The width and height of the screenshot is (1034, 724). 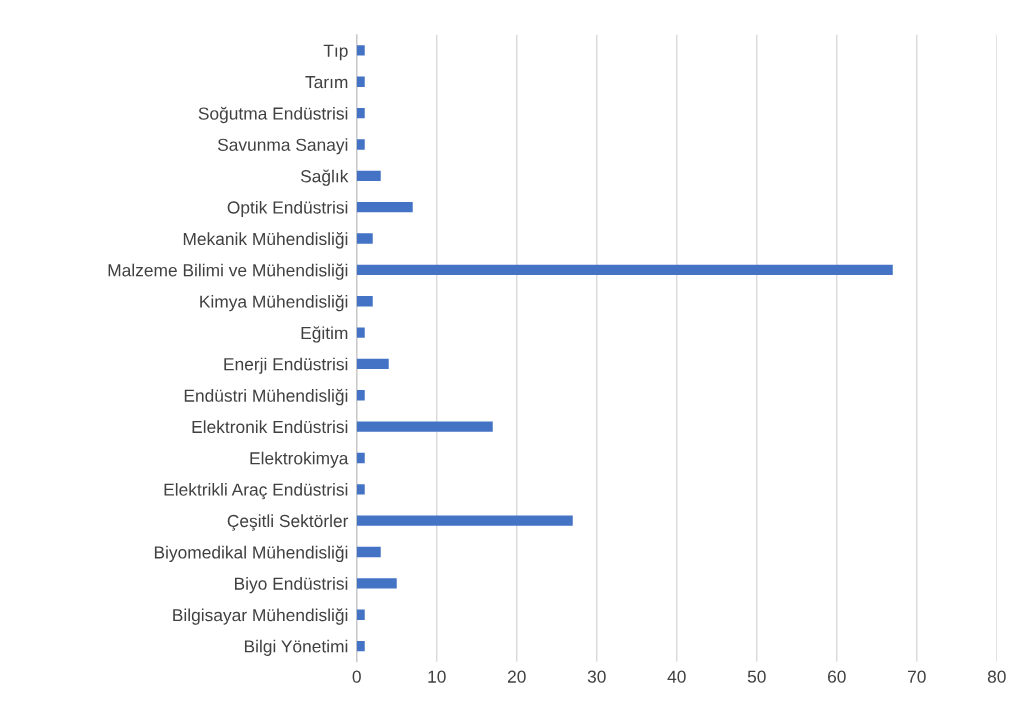 I want to click on x-tick-label: 80, so click(x=996, y=676).